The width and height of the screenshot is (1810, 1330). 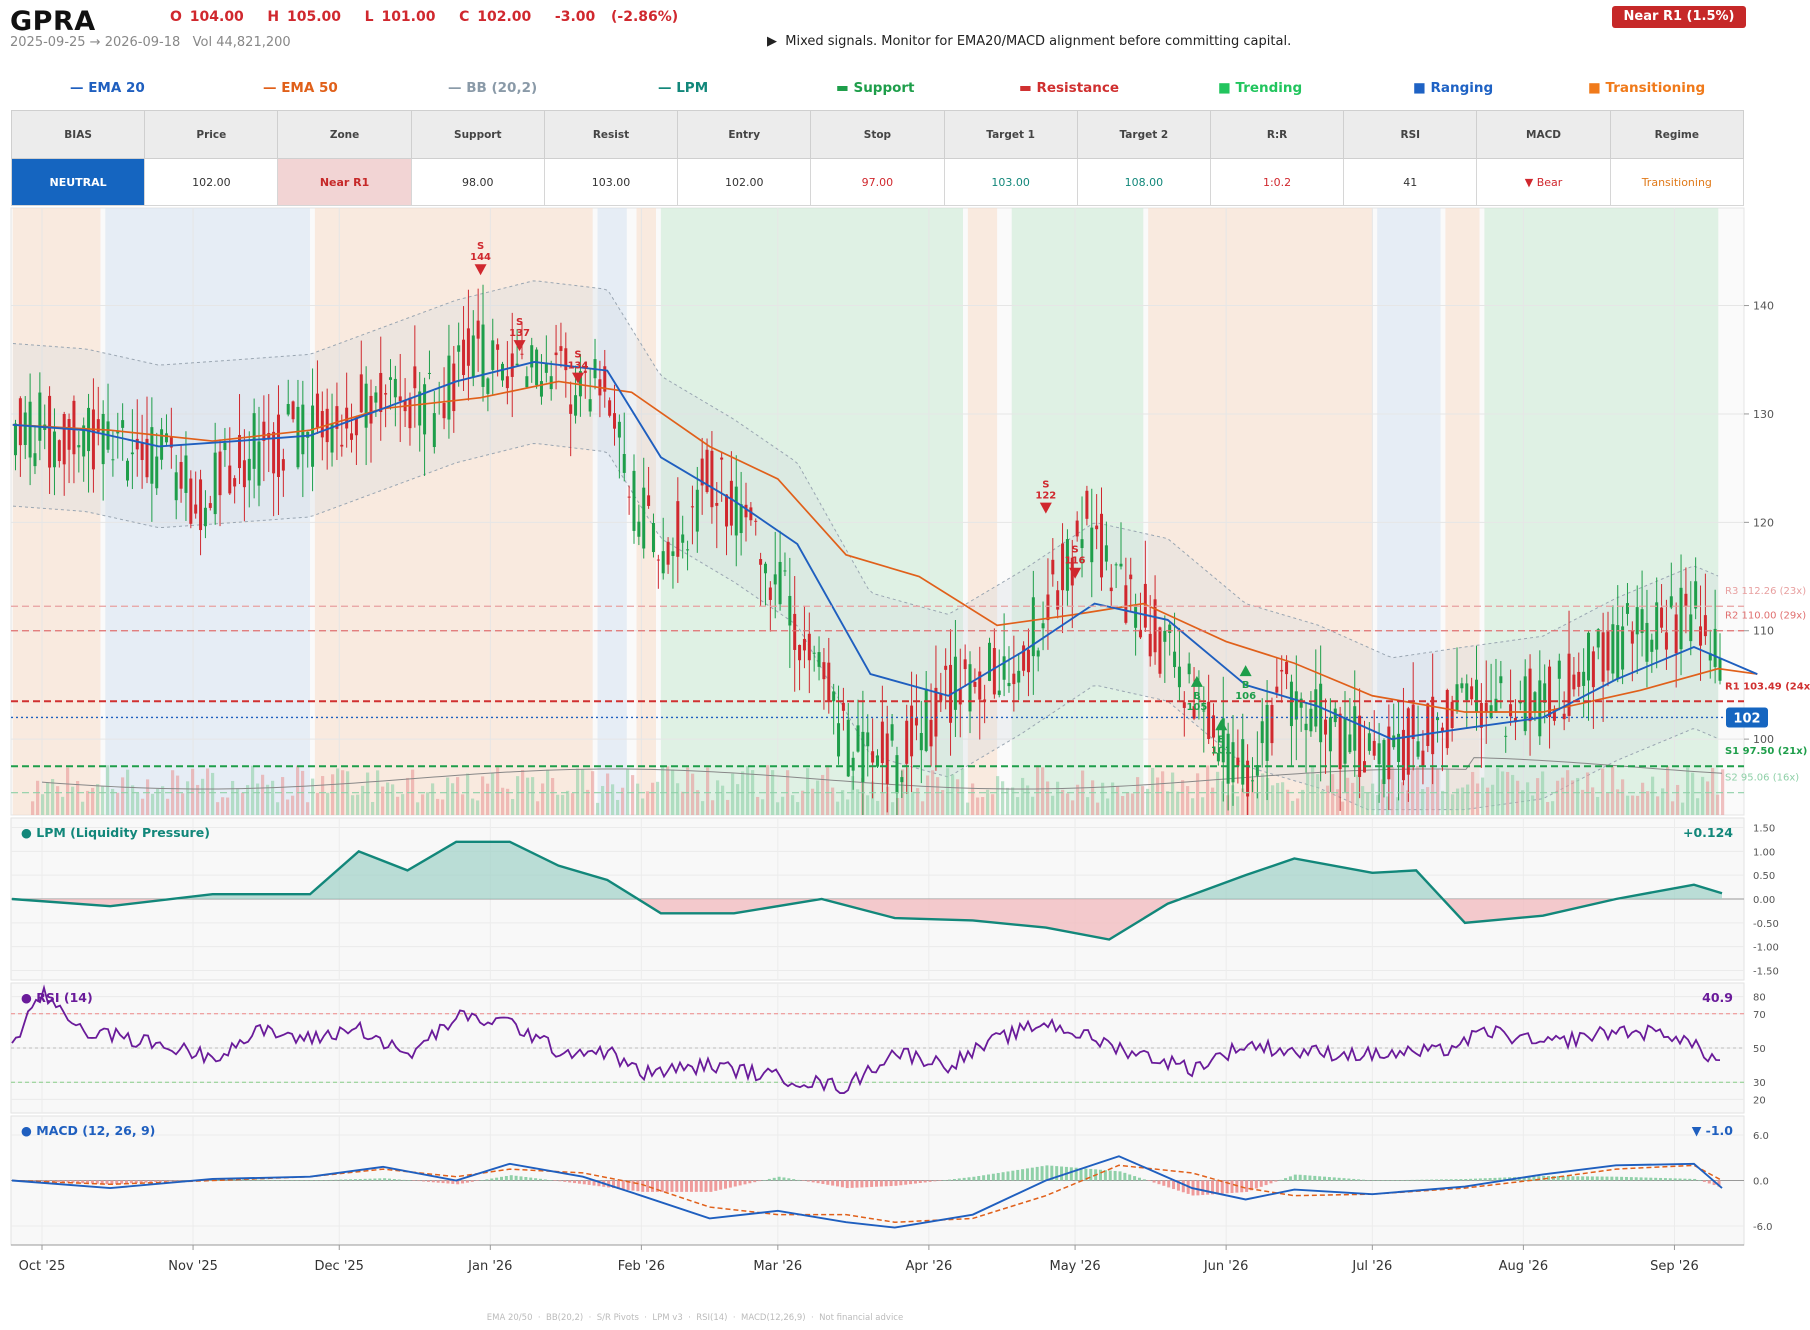 I want to click on legend-ema20: — EMA 20, so click(x=107, y=88).